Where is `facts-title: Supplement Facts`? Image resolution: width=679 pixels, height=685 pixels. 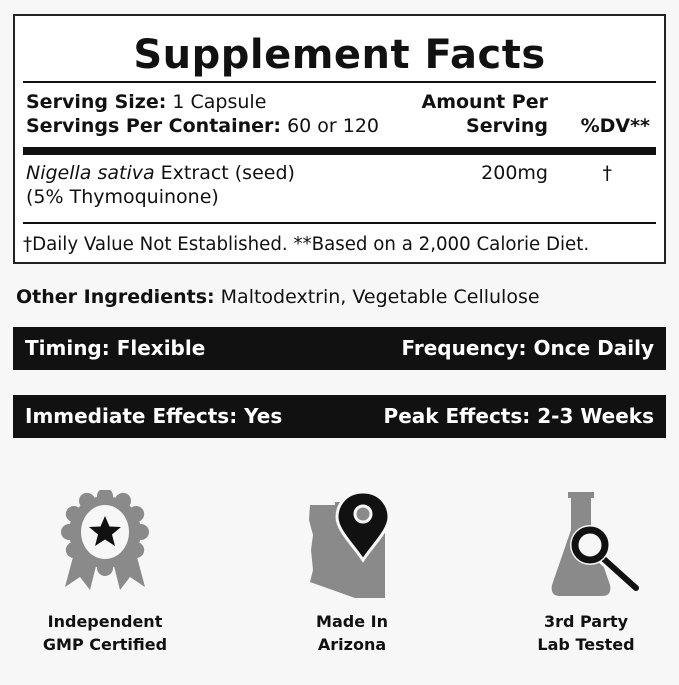 facts-title: Supplement Facts is located at coordinates (339, 55).